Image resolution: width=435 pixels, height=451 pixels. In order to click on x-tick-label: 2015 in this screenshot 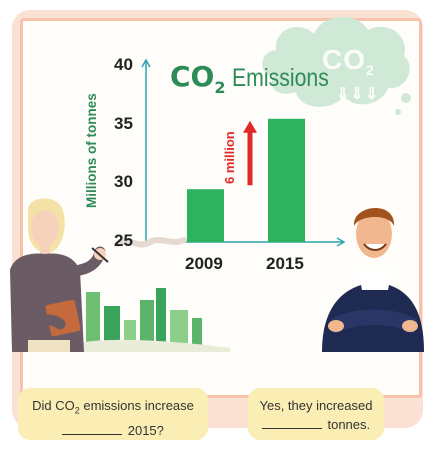, I will do `click(285, 263)`.